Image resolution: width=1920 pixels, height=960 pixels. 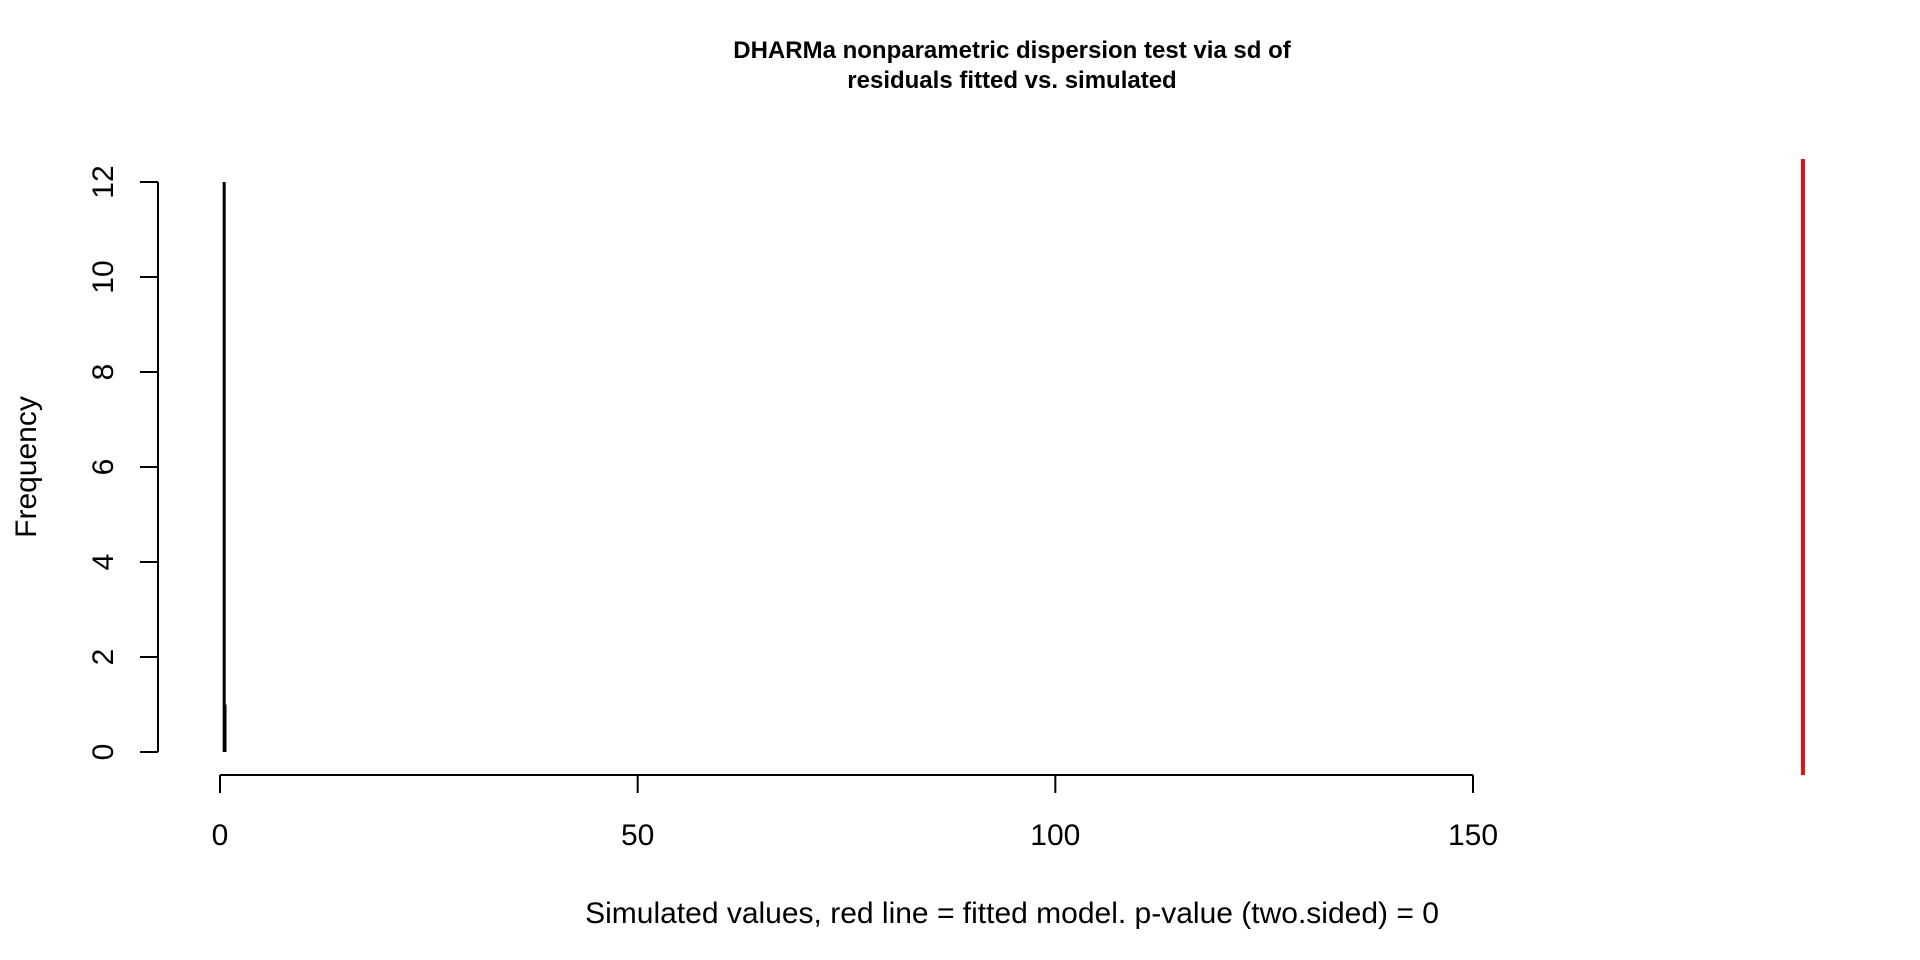 I want to click on x-tick-label: 150, so click(x=1473, y=835).